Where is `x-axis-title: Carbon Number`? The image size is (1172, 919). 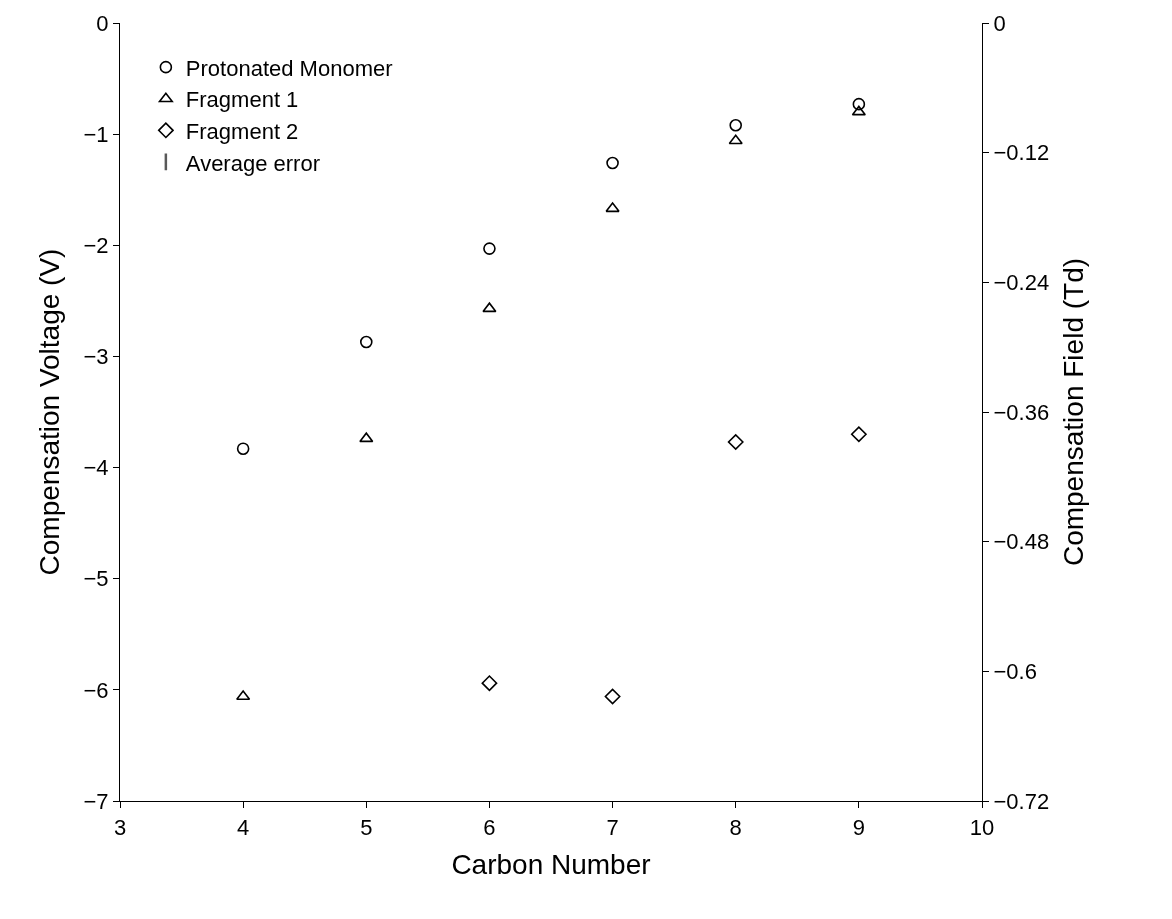
x-axis-title: Carbon Number is located at coordinates (551, 864).